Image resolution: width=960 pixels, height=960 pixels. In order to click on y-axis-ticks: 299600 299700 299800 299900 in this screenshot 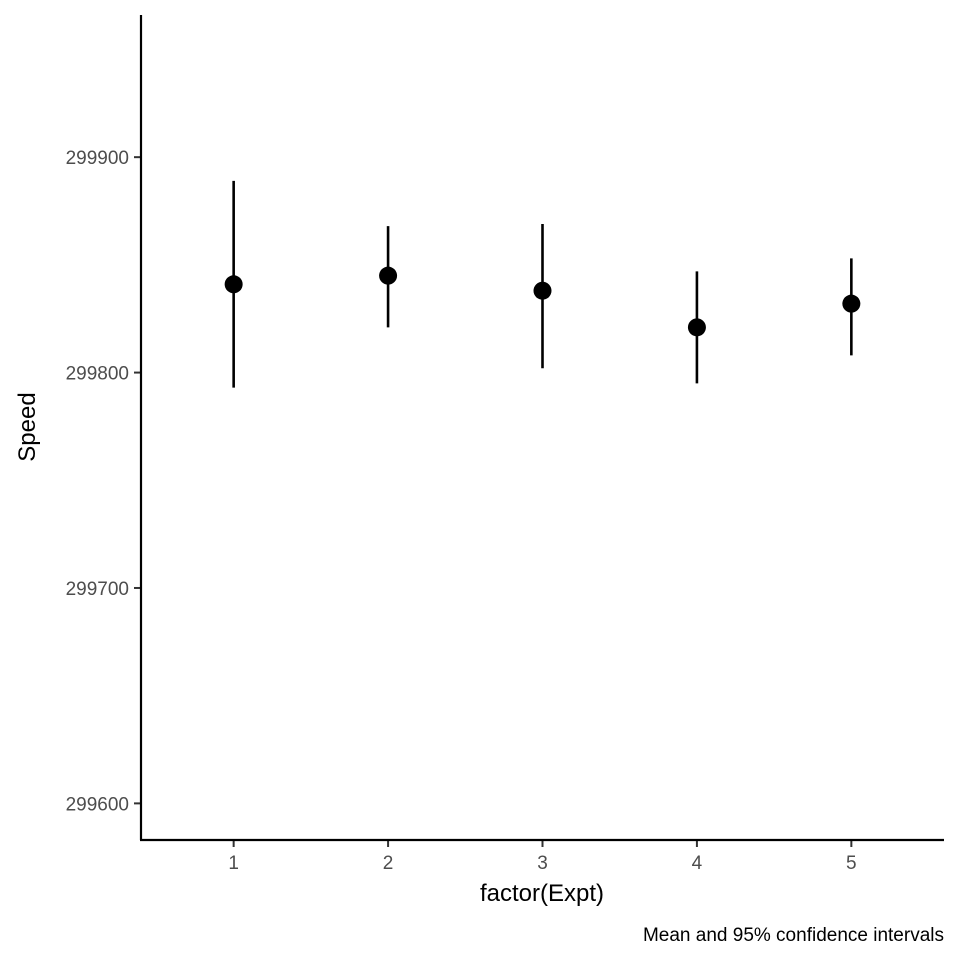, I will do `click(103, 481)`.